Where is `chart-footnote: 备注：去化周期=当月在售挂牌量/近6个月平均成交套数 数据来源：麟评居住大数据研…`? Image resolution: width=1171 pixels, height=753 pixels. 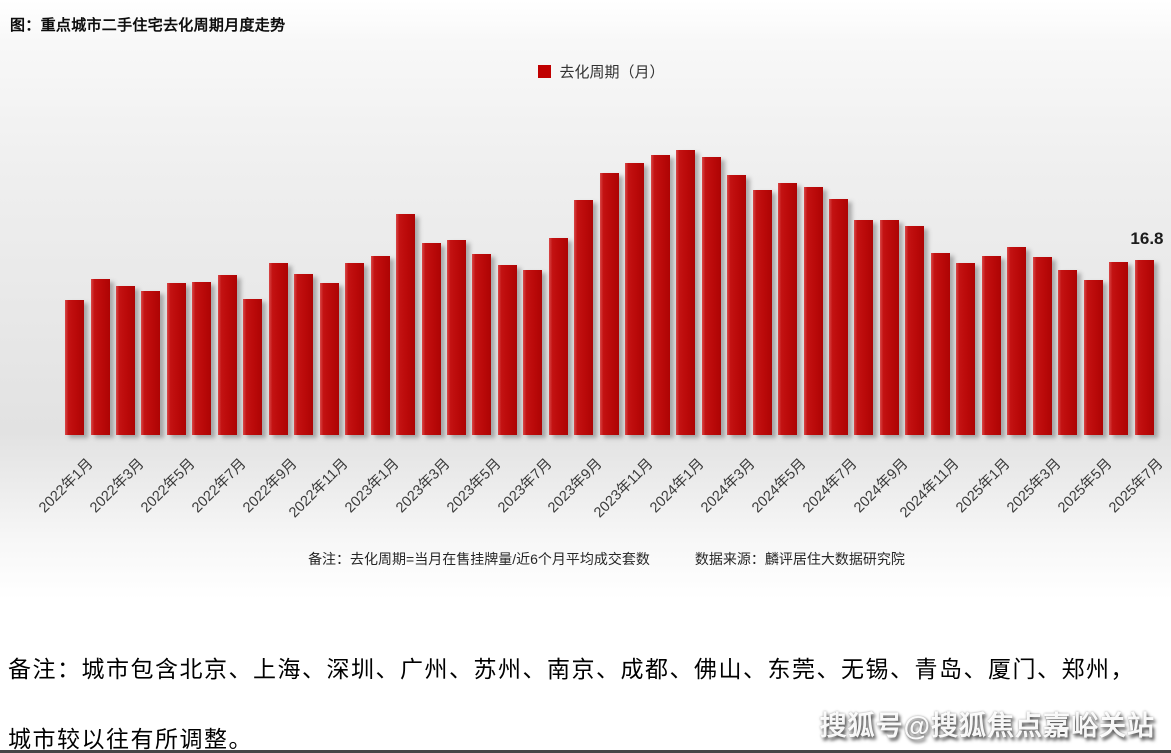 chart-footnote: 备注：去化周期=当月在售挂牌量/近6个月平均成交套数 数据来源：麟评居住大数据研… is located at coordinates (596, 559).